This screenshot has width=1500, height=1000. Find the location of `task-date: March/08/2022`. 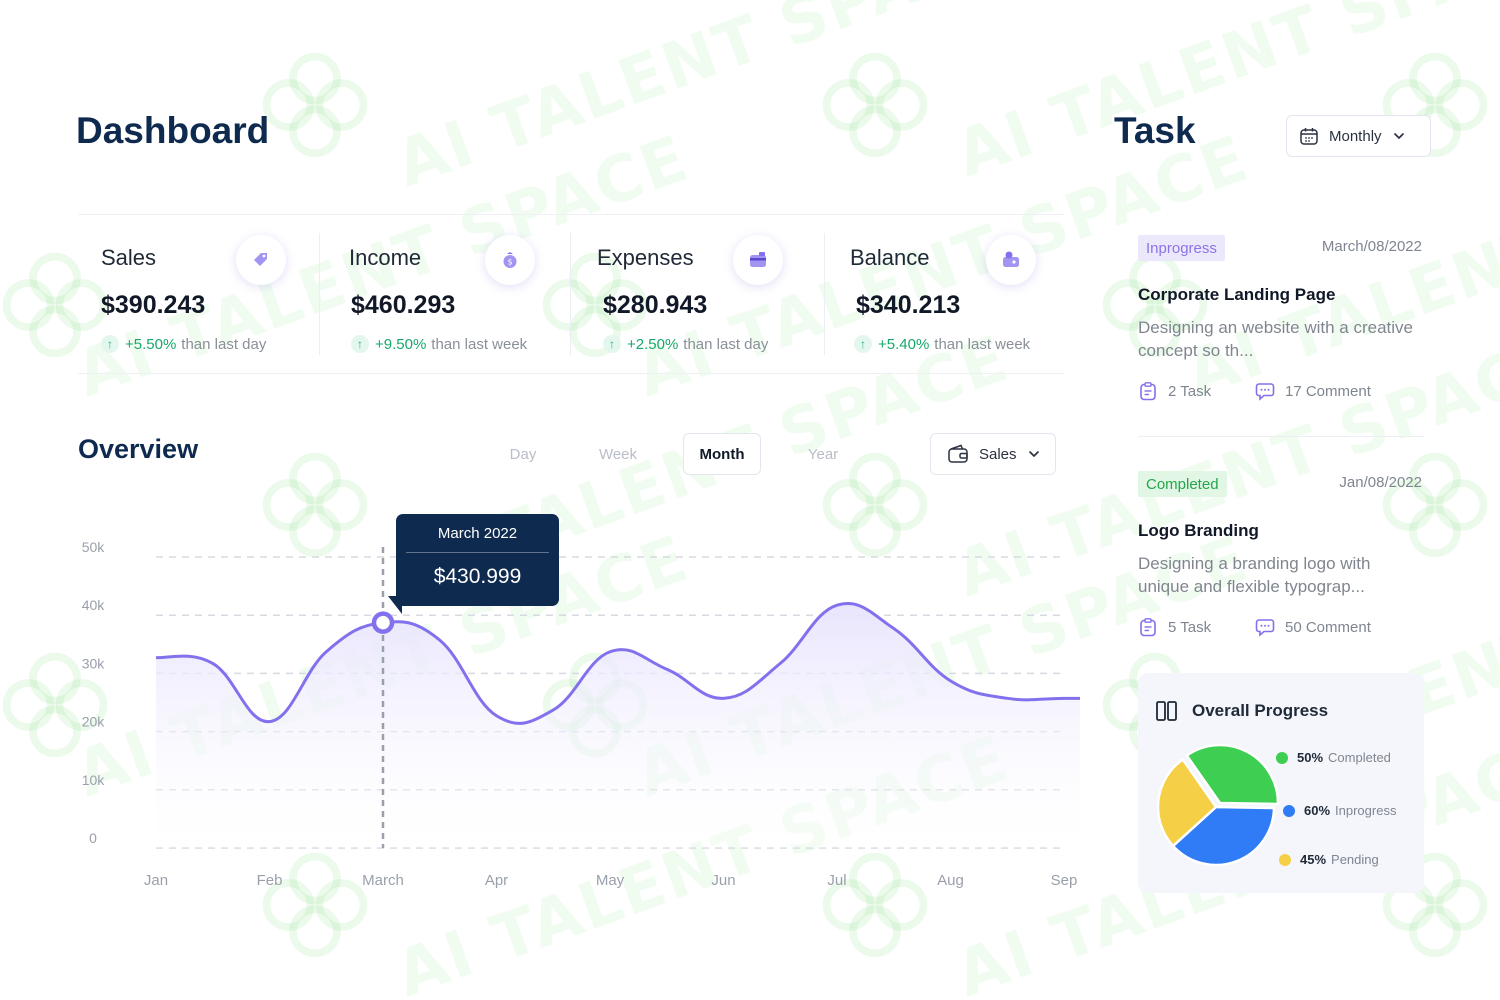

task-date: March/08/2022 is located at coordinates (1371, 246).